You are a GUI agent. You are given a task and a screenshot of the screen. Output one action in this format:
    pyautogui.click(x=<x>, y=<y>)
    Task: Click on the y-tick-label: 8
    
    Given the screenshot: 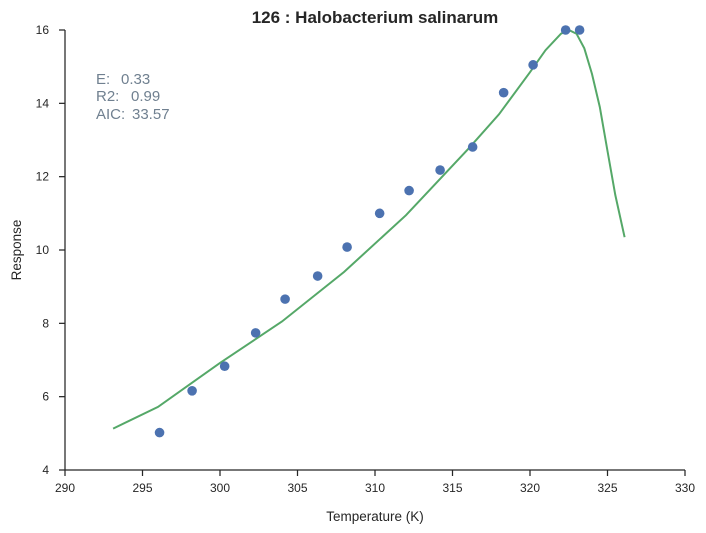 What is the action you would take?
    pyautogui.click(x=45, y=323)
    